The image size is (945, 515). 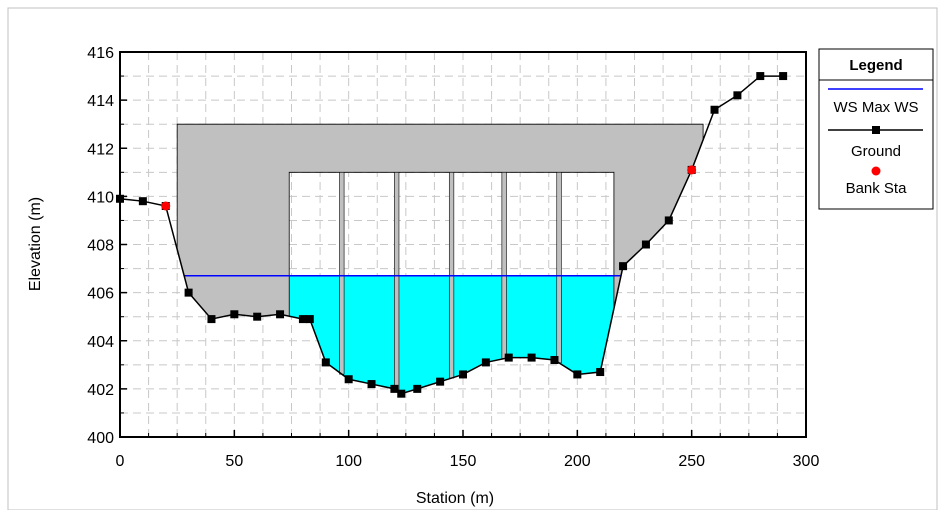 I want to click on y-tick-label: 412, so click(x=100, y=149).